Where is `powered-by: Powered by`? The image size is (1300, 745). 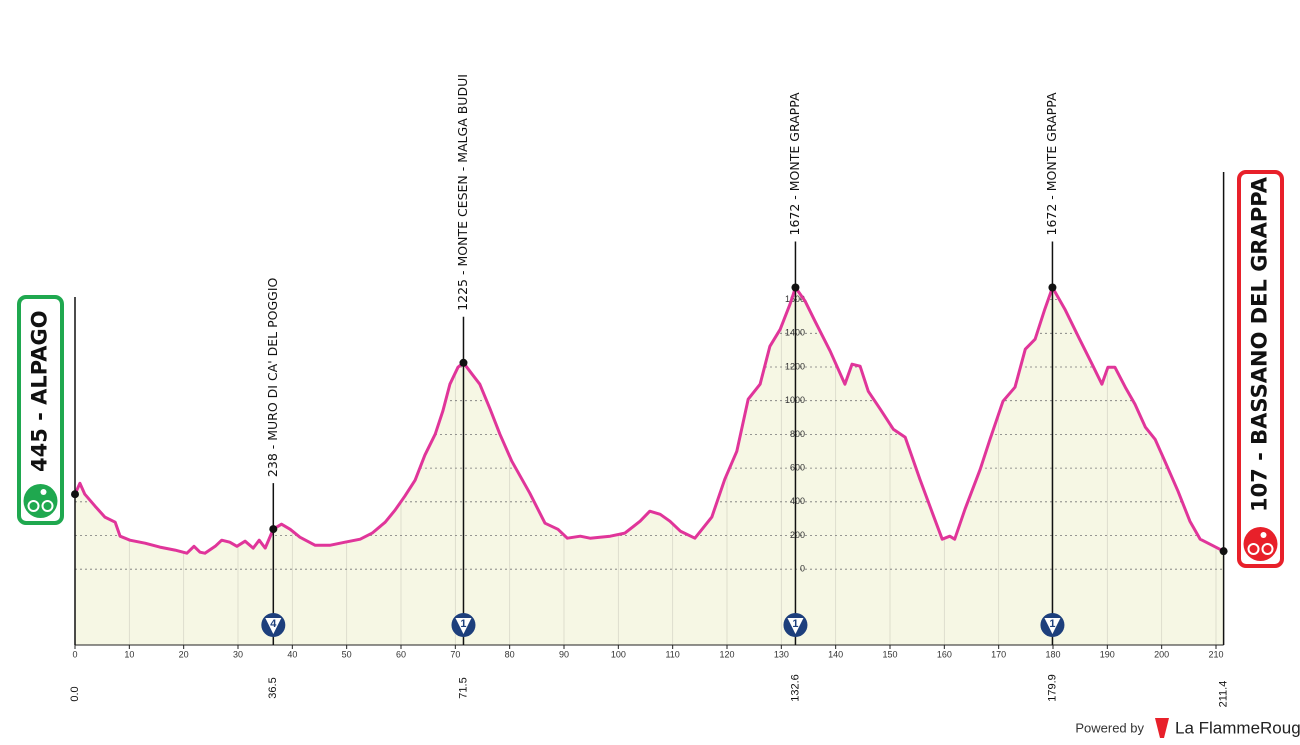 powered-by: Powered by is located at coordinates (1109, 727).